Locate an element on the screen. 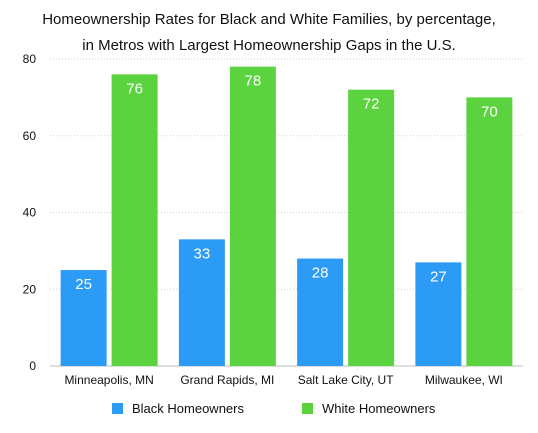 Image resolution: width=538 pixels, height=433 pixels. data-label: 78 is located at coordinates (253, 81).